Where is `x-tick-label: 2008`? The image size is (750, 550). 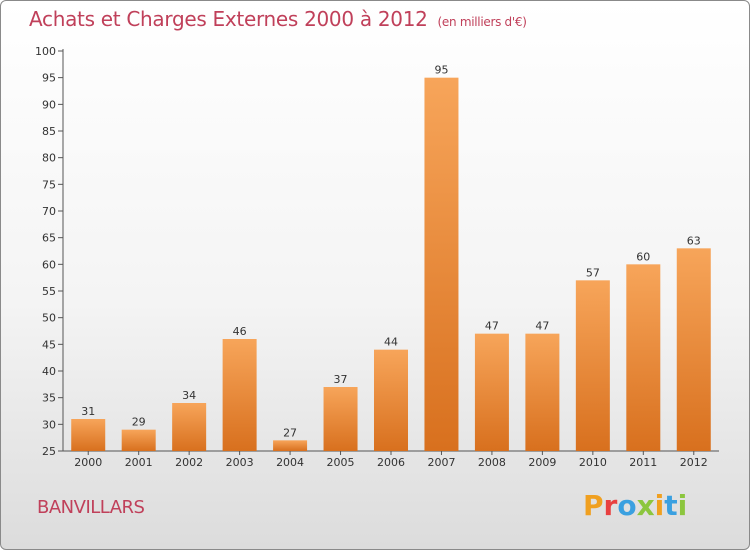 x-tick-label: 2008 is located at coordinates (492, 462).